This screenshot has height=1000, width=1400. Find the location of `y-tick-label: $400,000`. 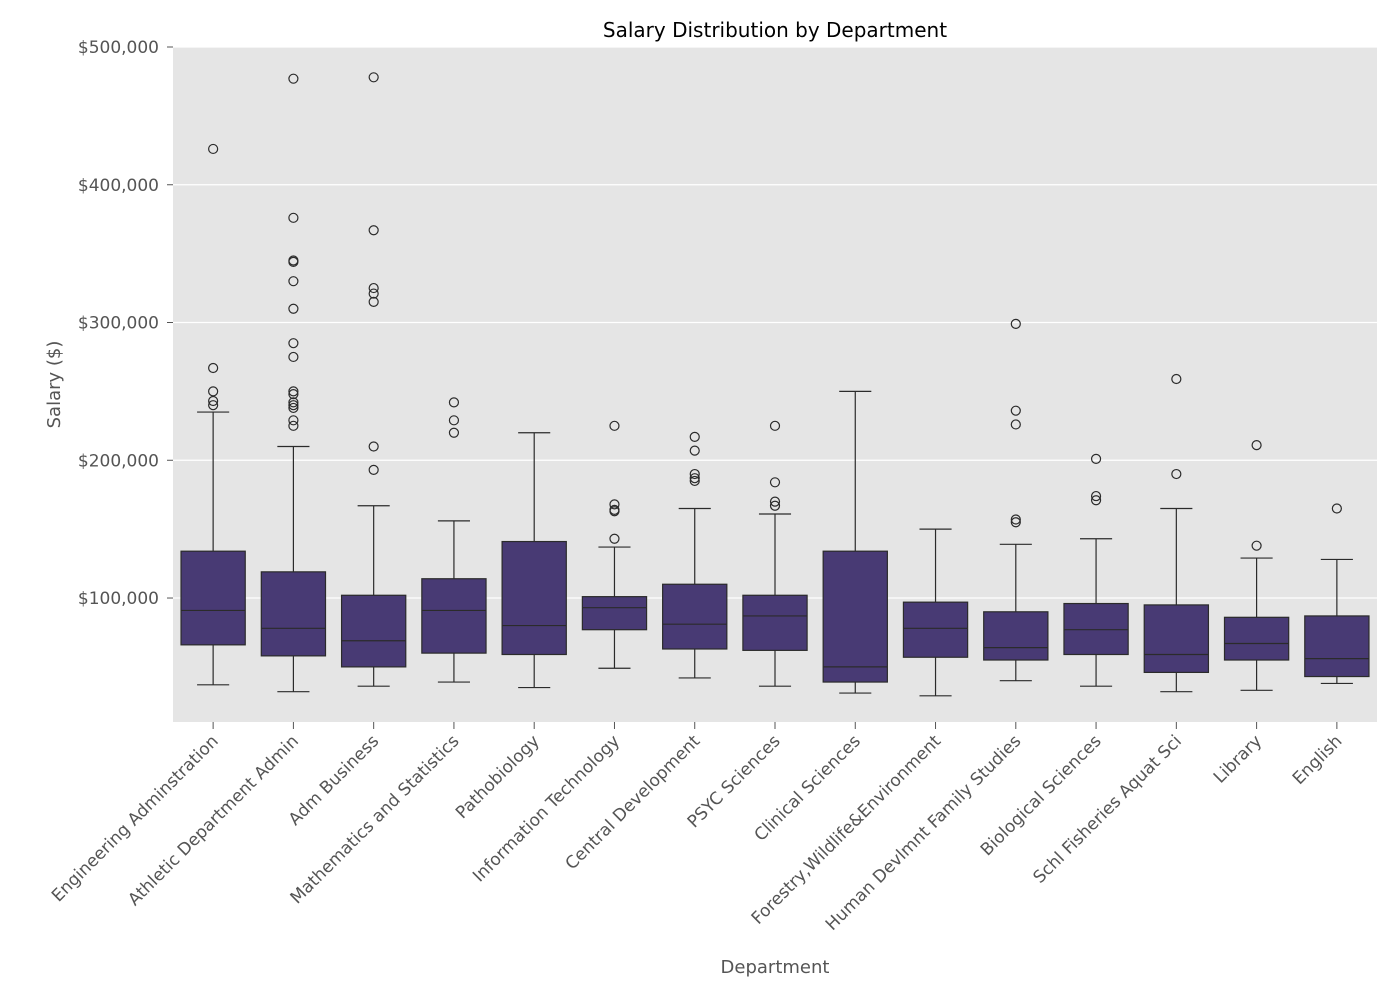

y-tick-label: $400,000 is located at coordinates (118, 186).